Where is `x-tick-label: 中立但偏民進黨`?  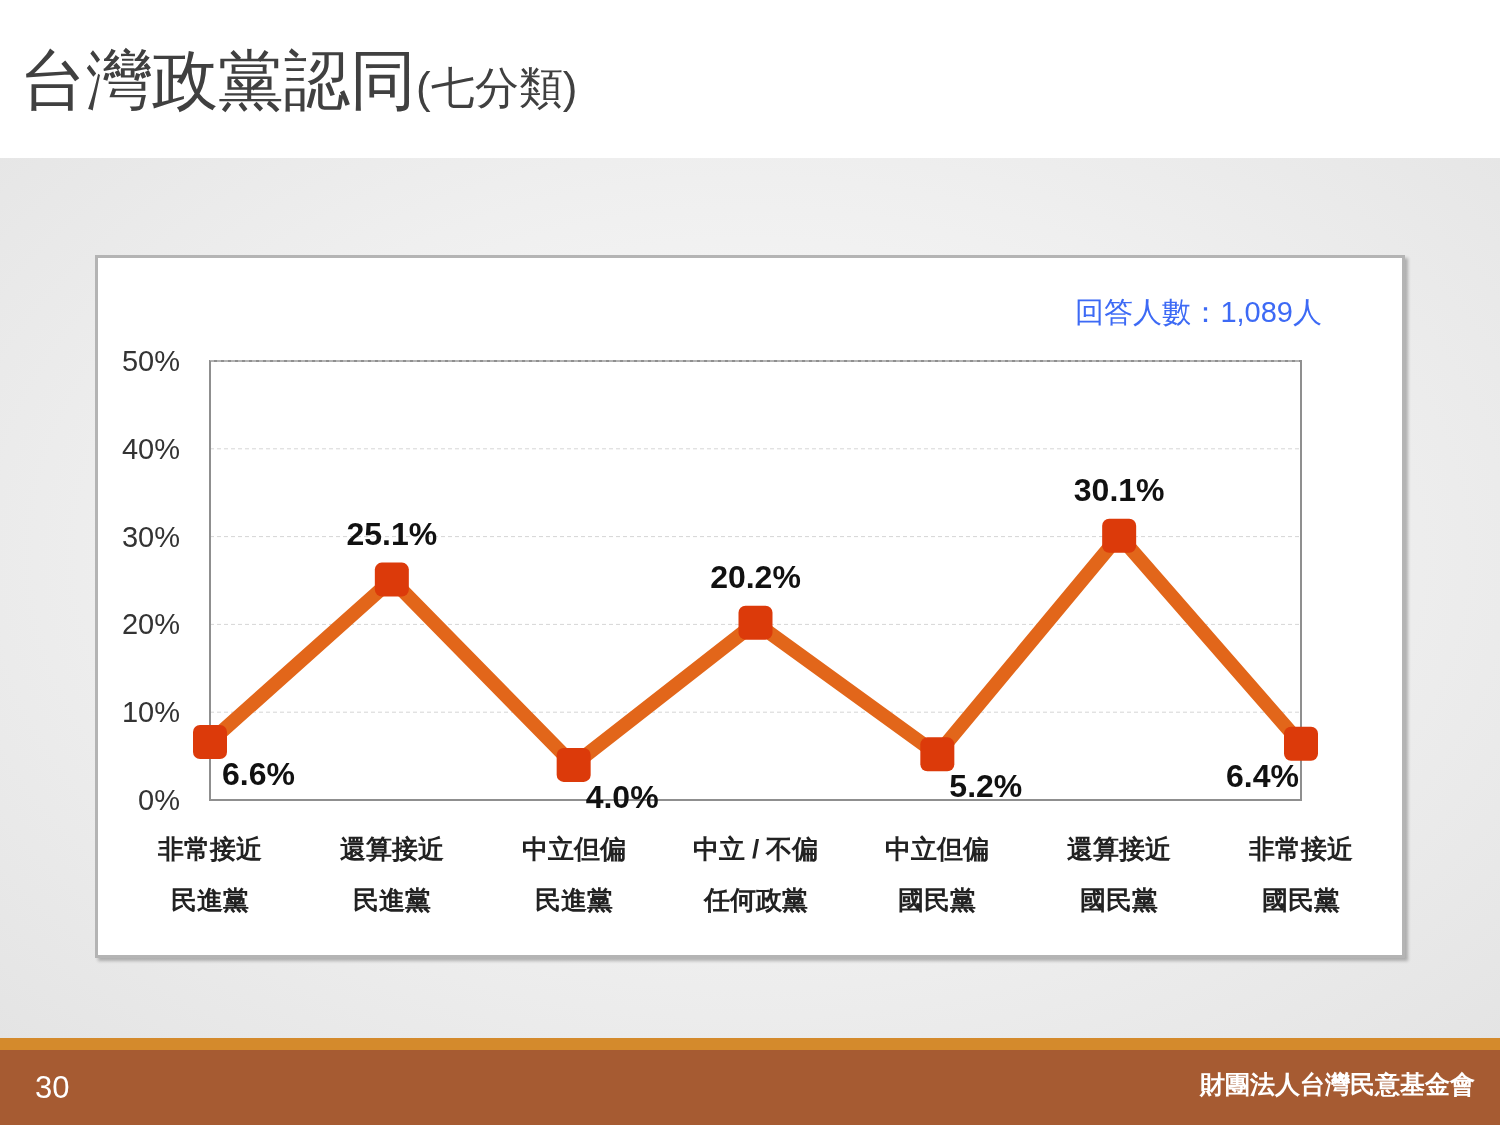 x-tick-label: 中立但偏民進黨 is located at coordinates (573, 874).